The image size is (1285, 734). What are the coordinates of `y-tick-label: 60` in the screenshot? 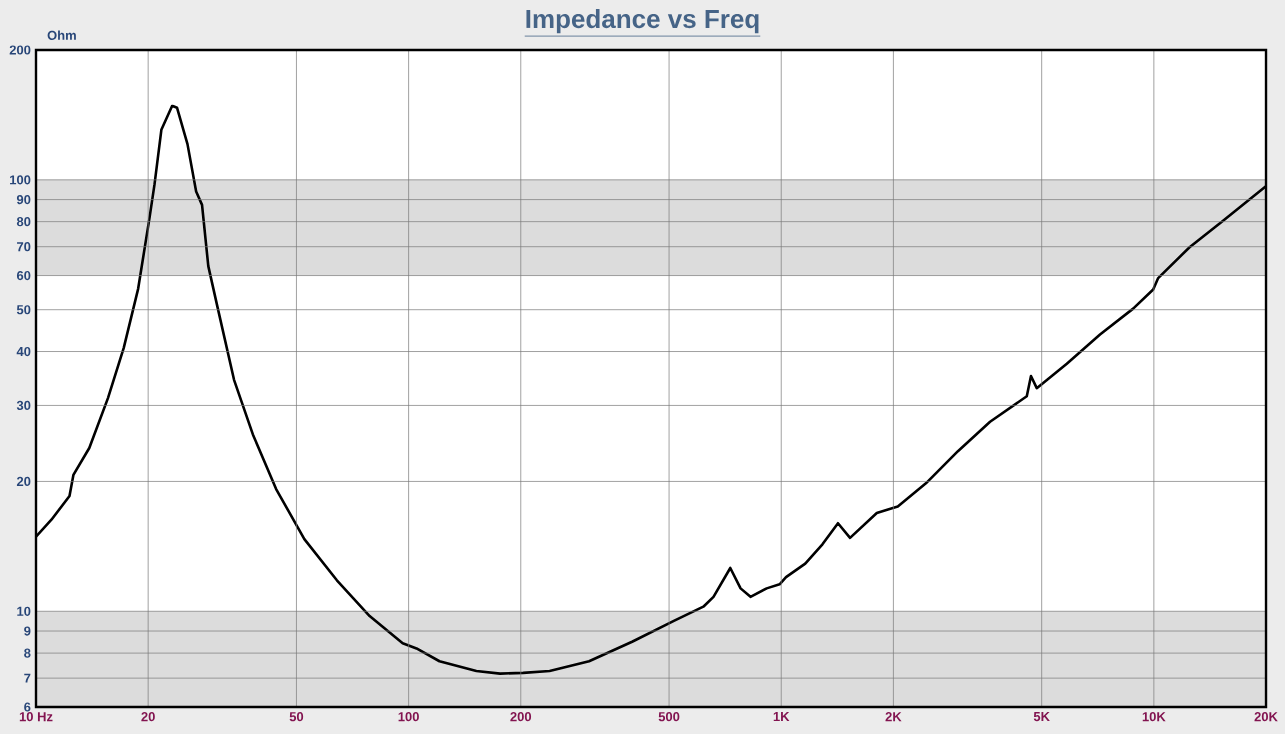 It's located at (23, 275).